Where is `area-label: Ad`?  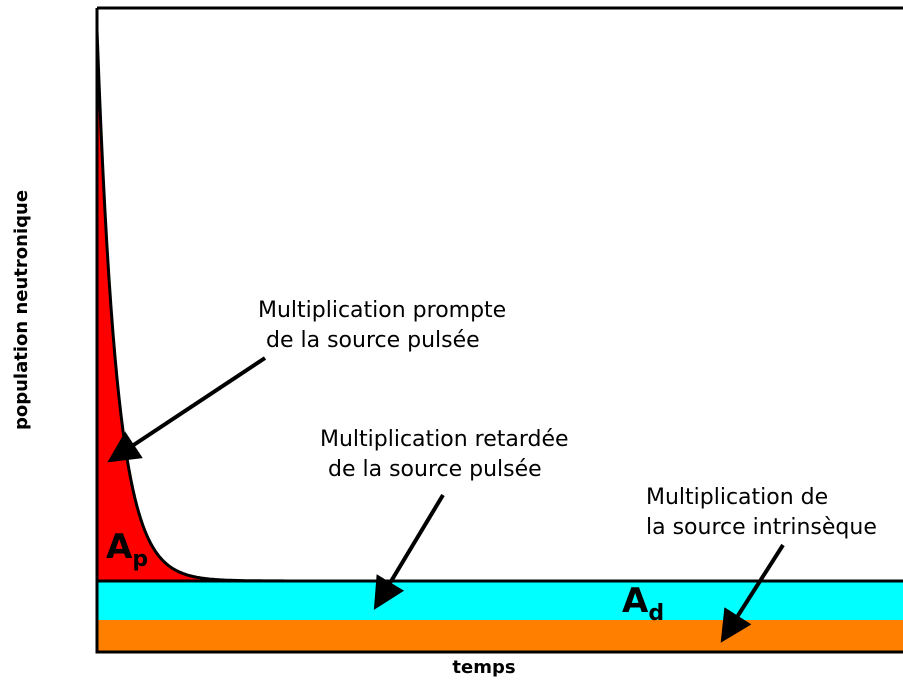 area-label: Ad is located at coordinates (643, 603).